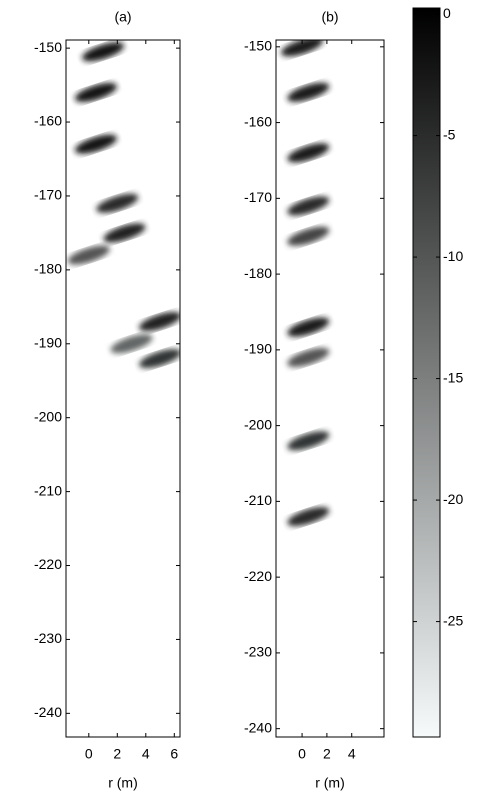 This screenshot has width=478, height=804. What do you see at coordinates (174, 754) in the screenshot?
I see `x-tick-label: 6` at bounding box center [174, 754].